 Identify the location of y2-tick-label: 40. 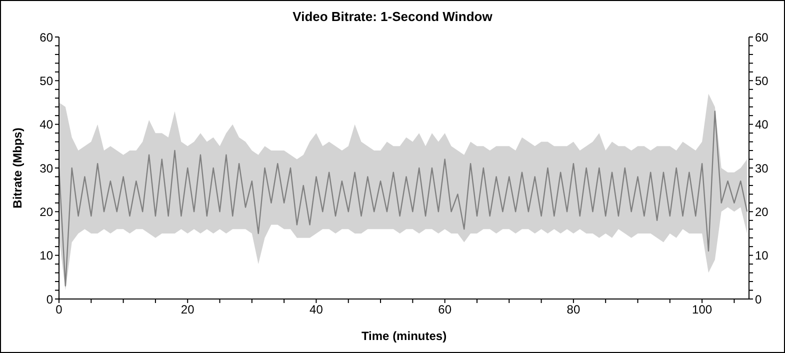
(762, 125).